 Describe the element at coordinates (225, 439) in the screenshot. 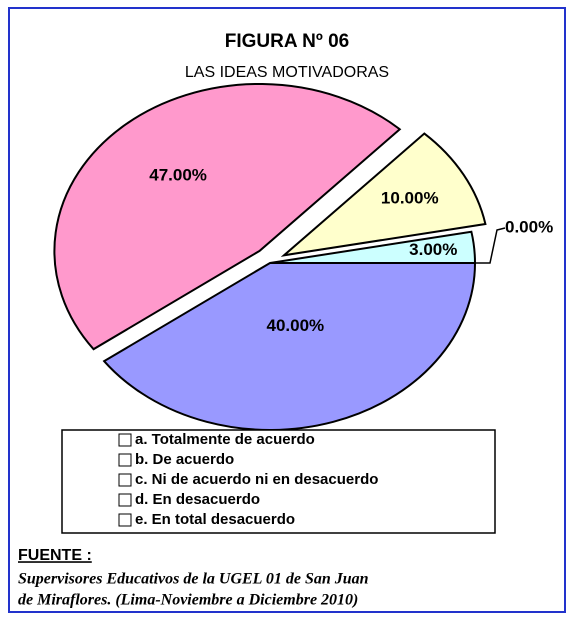

I see `legend-label: a. Totalmente de acuerdo` at that location.